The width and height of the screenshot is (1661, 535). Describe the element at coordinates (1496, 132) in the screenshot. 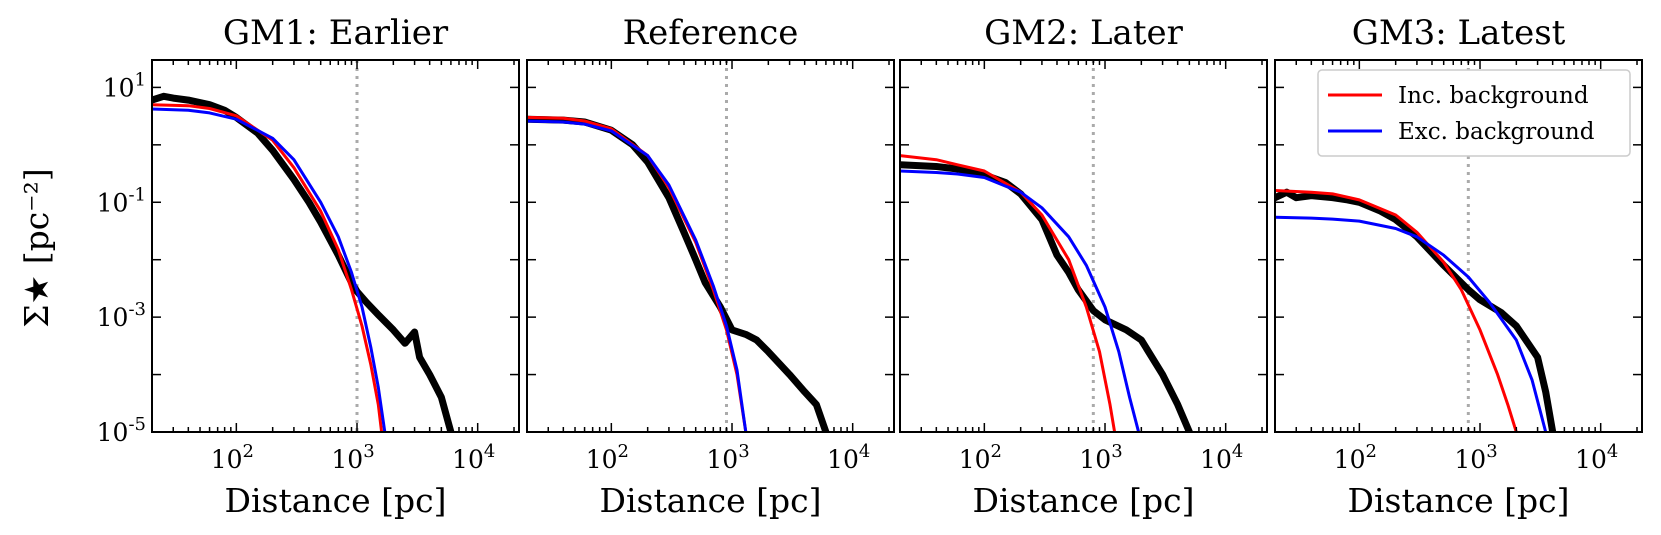

I see `legend-label: Exc. background` at that location.